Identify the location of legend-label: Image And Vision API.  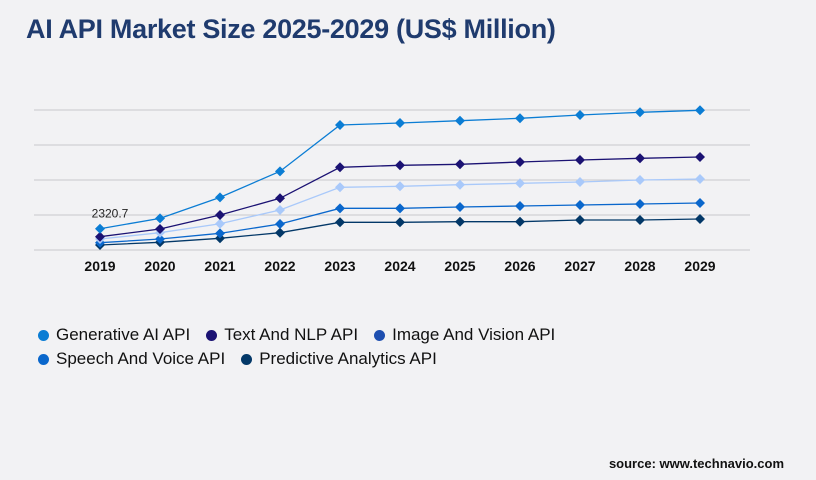
(474, 334).